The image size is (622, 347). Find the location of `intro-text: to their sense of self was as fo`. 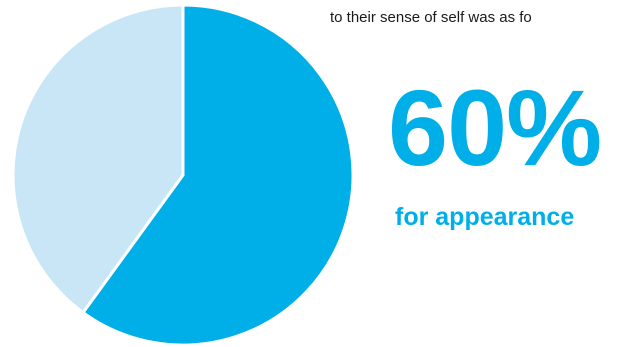

intro-text: to their sense of self was as fo is located at coordinates (431, 17).